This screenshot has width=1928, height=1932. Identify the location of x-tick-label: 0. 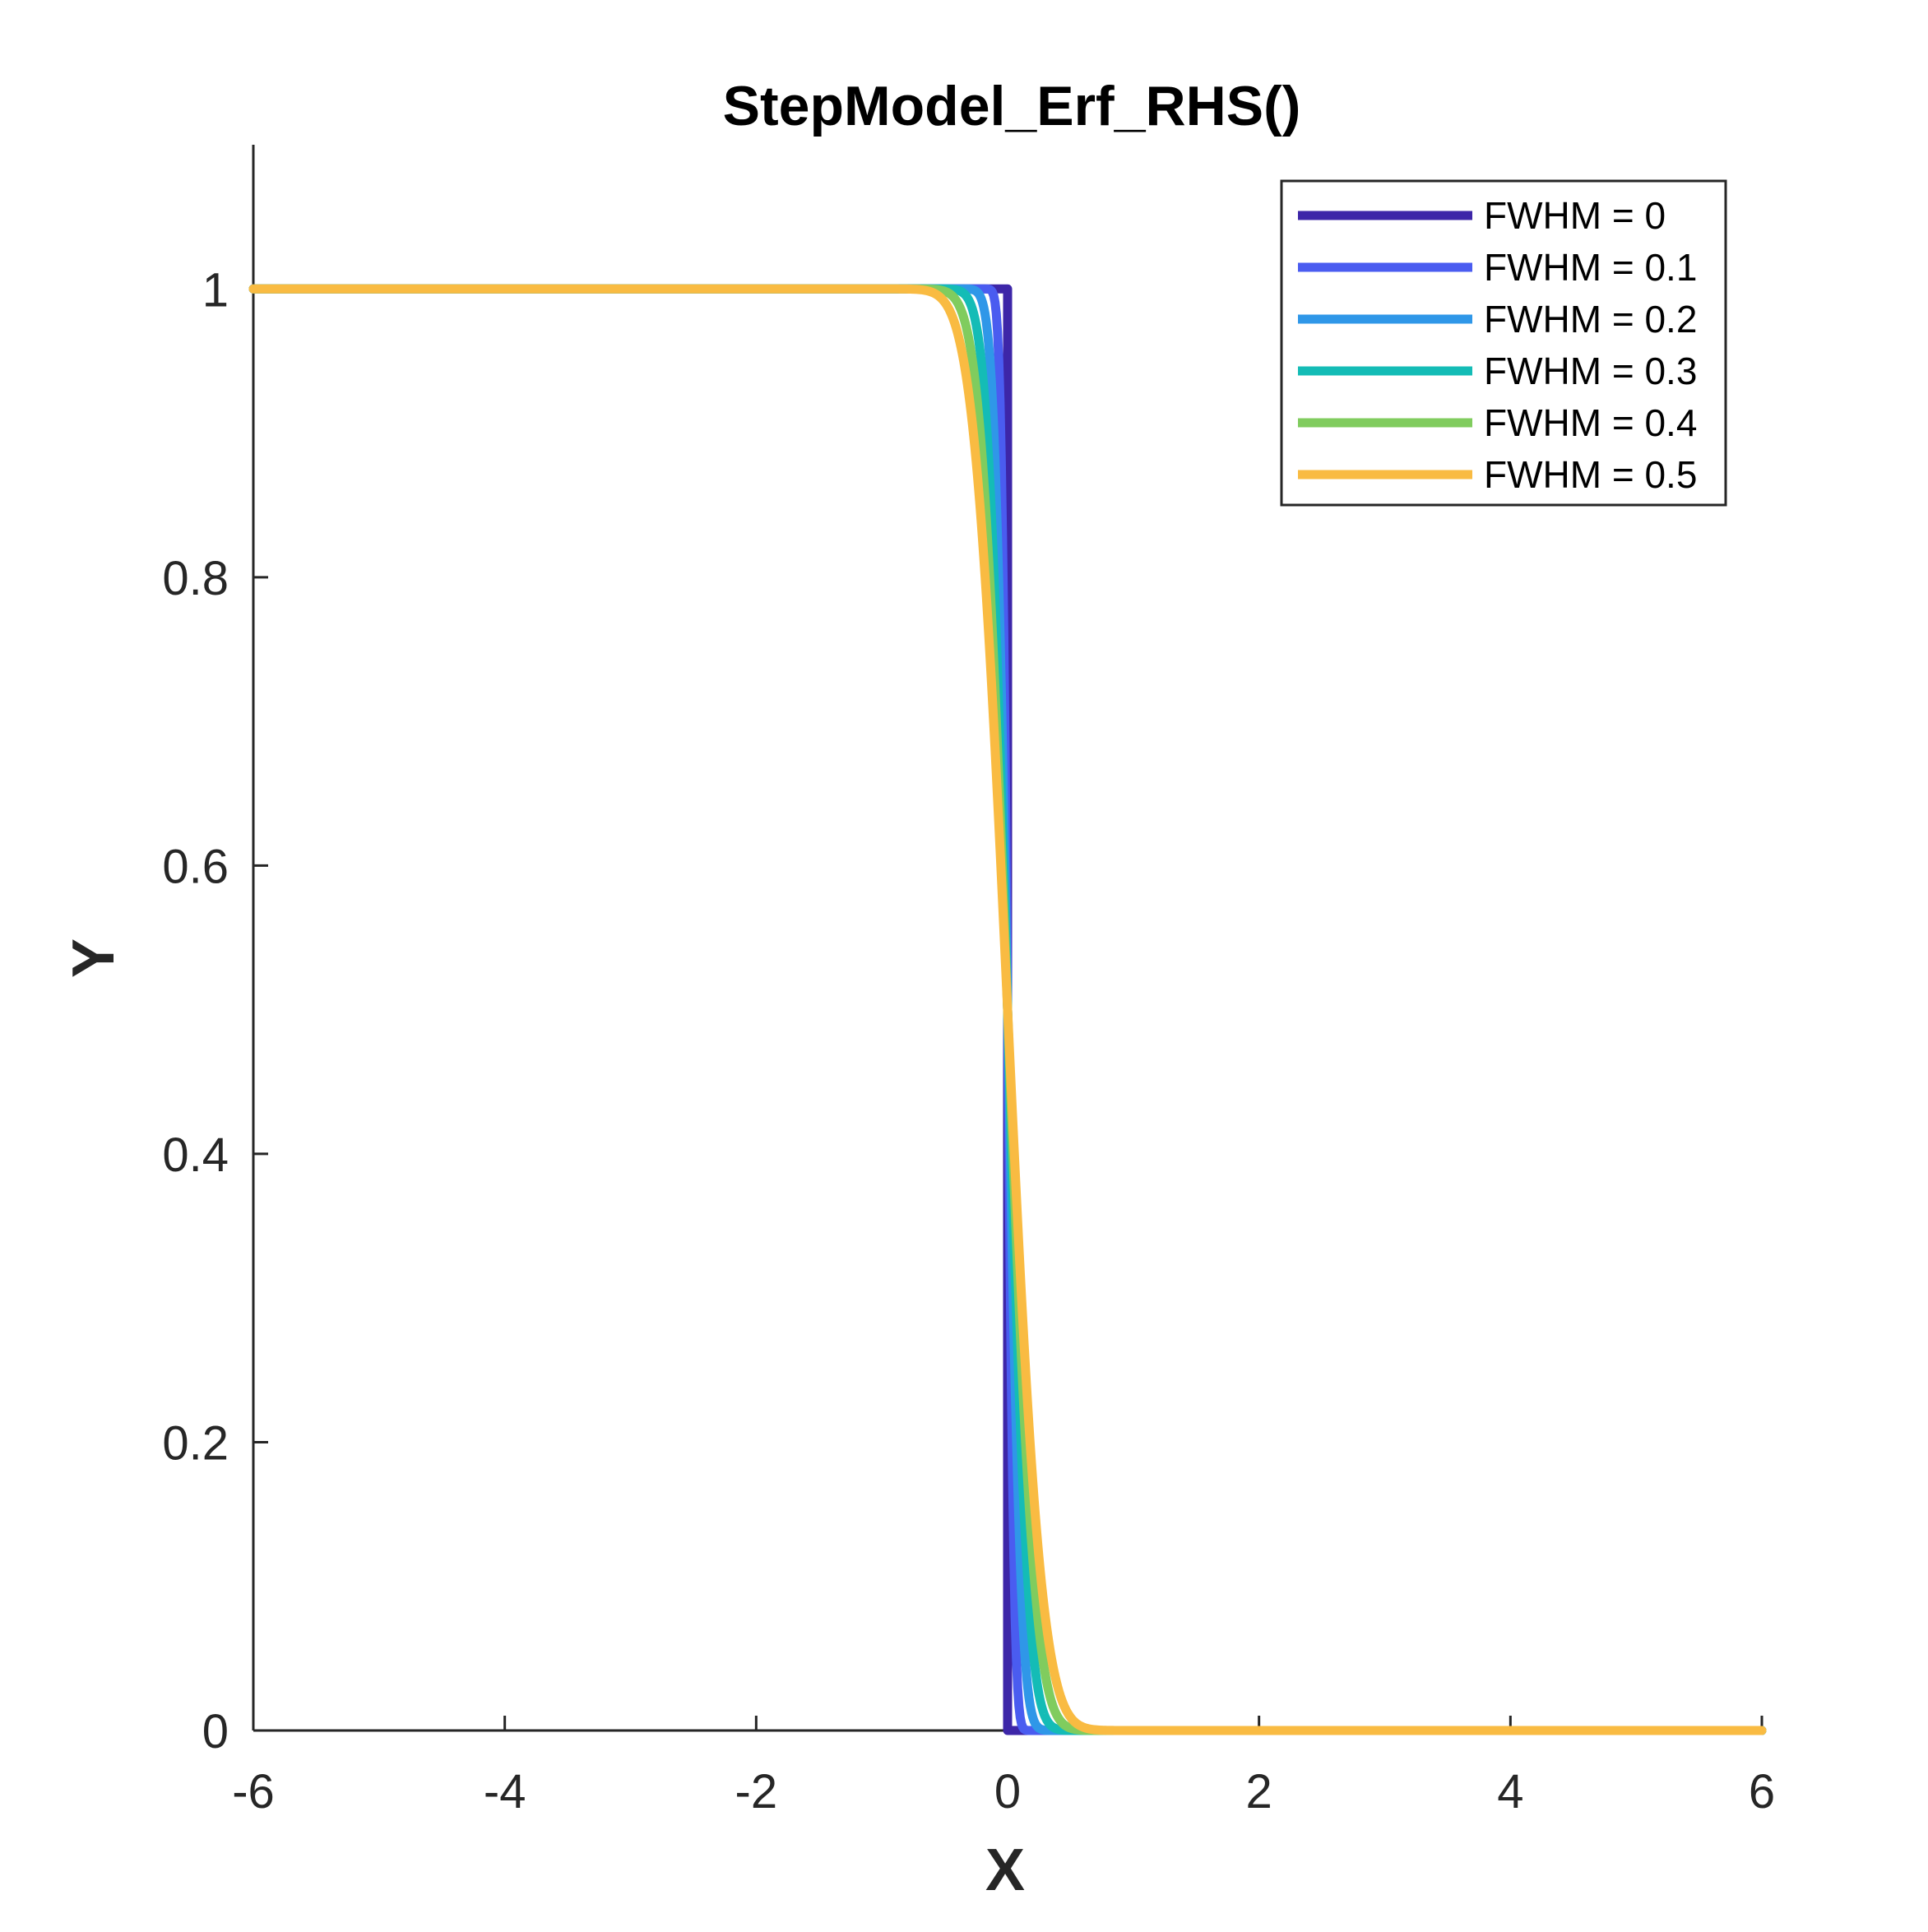
(1007, 1792).